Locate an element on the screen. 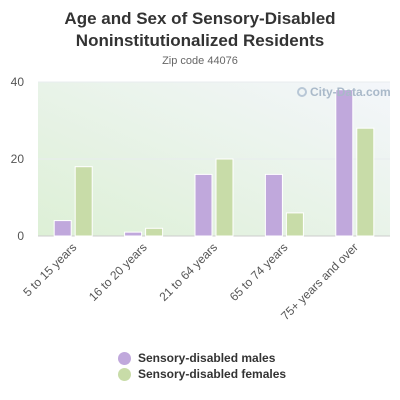 Image resolution: width=400 pixels, height=400 pixels. legend-swatch-females is located at coordinates (124, 374).